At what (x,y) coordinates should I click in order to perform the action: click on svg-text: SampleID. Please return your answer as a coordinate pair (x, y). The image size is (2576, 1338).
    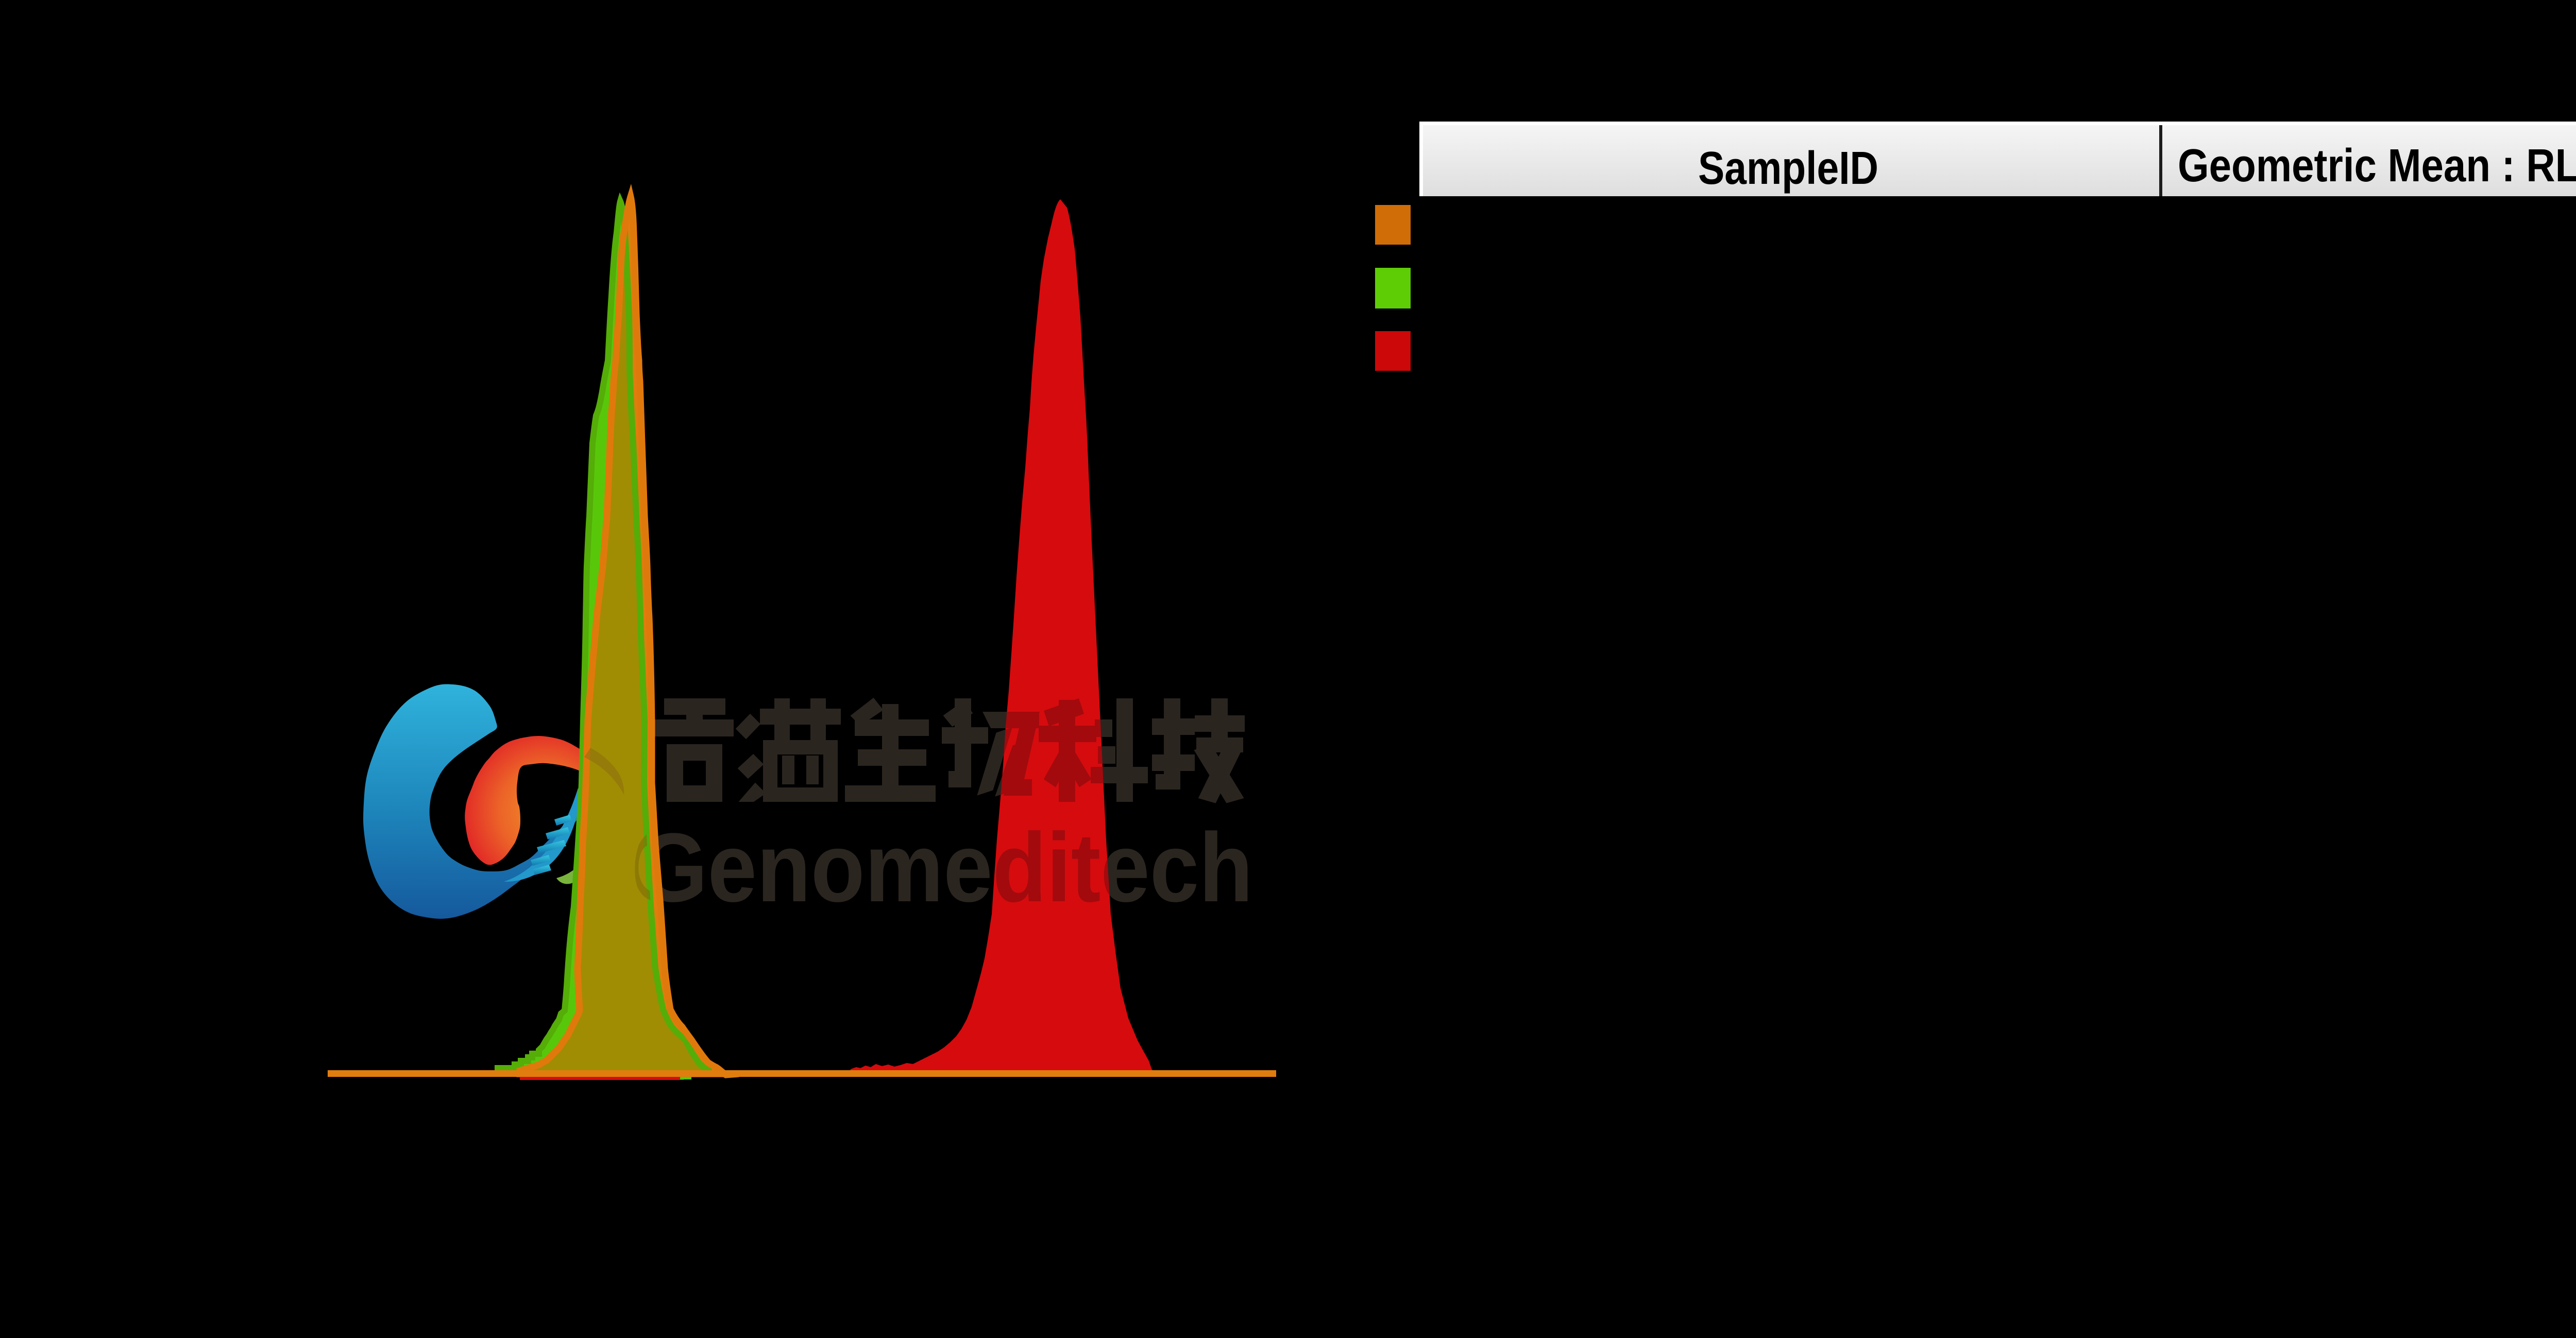
    Looking at the image, I should click on (1788, 168).